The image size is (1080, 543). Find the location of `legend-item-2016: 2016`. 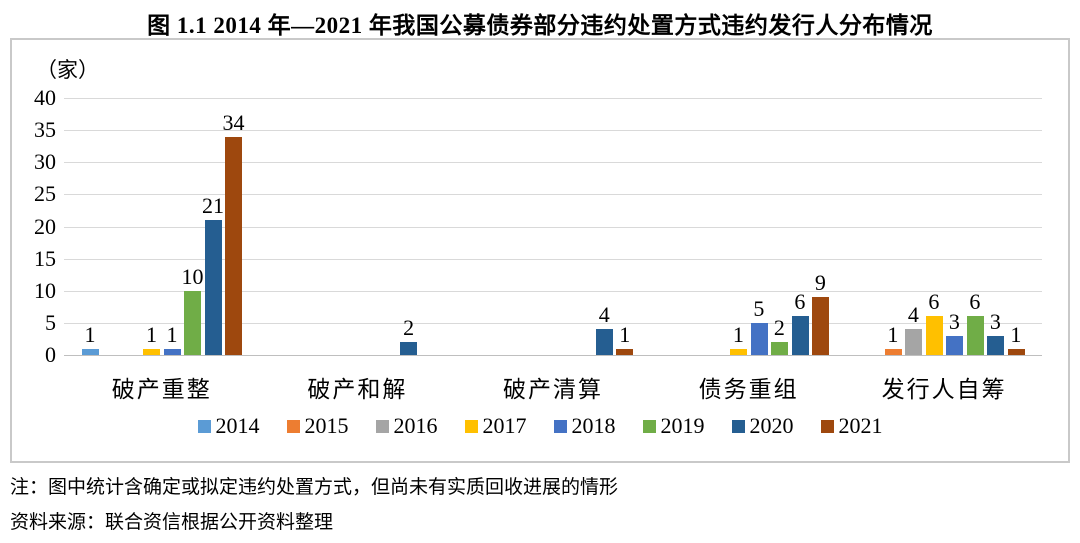

legend-item-2016: 2016 is located at coordinates (406, 426).